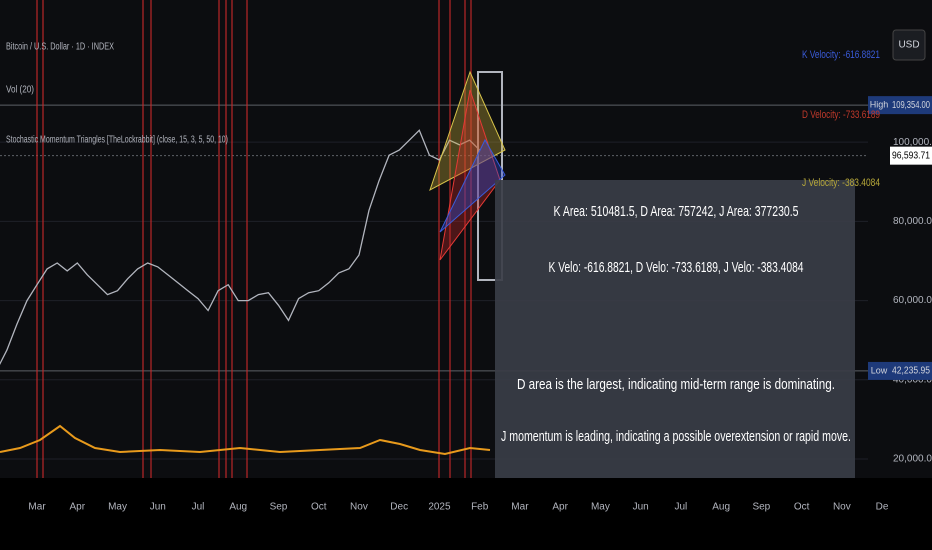  I want to click on x-tick-label: Feb, so click(480, 507).